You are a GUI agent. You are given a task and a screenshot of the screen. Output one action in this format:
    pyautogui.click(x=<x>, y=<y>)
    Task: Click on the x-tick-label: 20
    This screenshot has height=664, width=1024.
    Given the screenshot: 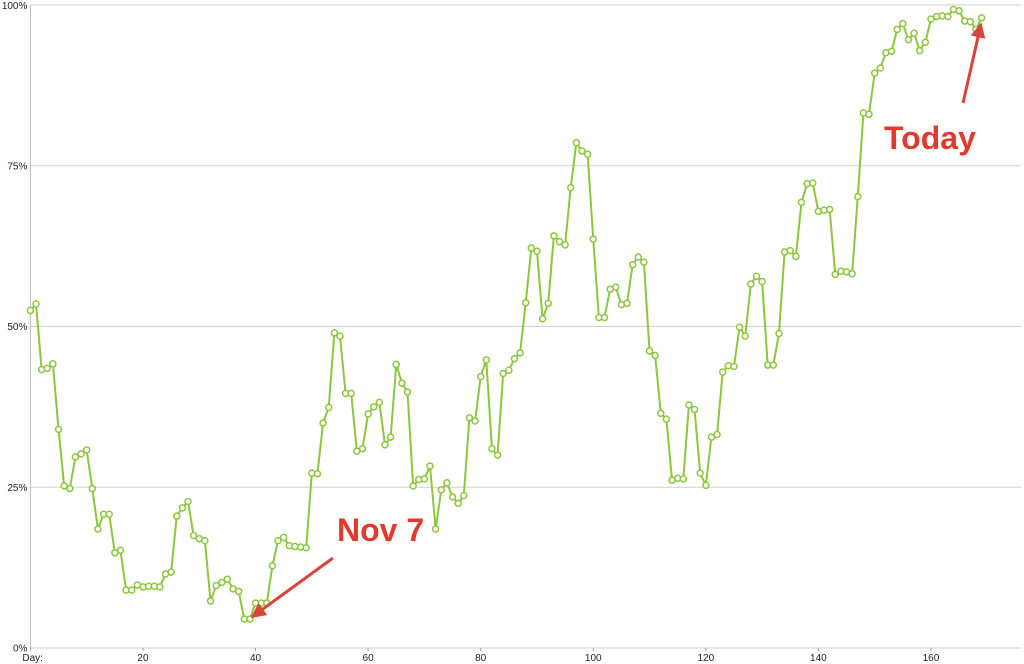 What is the action you would take?
    pyautogui.click(x=143, y=658)
    